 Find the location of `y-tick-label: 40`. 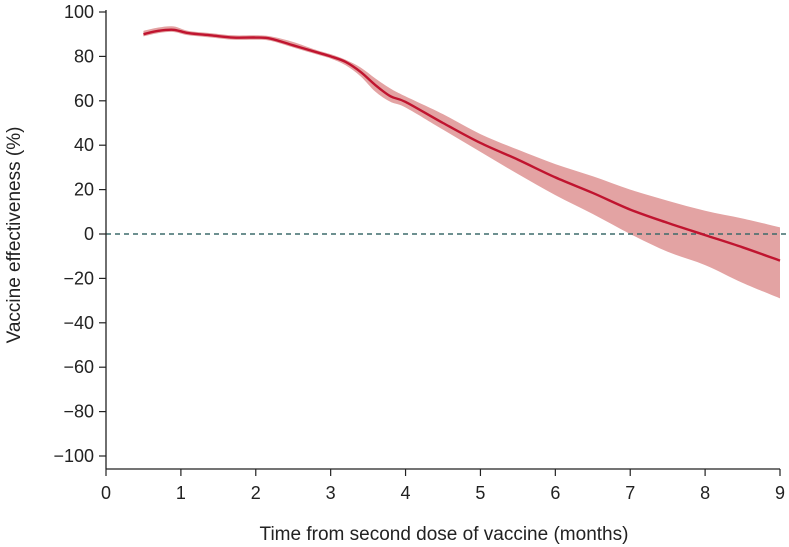

y-tick-label: 40 is located at coordinates (84, 145).